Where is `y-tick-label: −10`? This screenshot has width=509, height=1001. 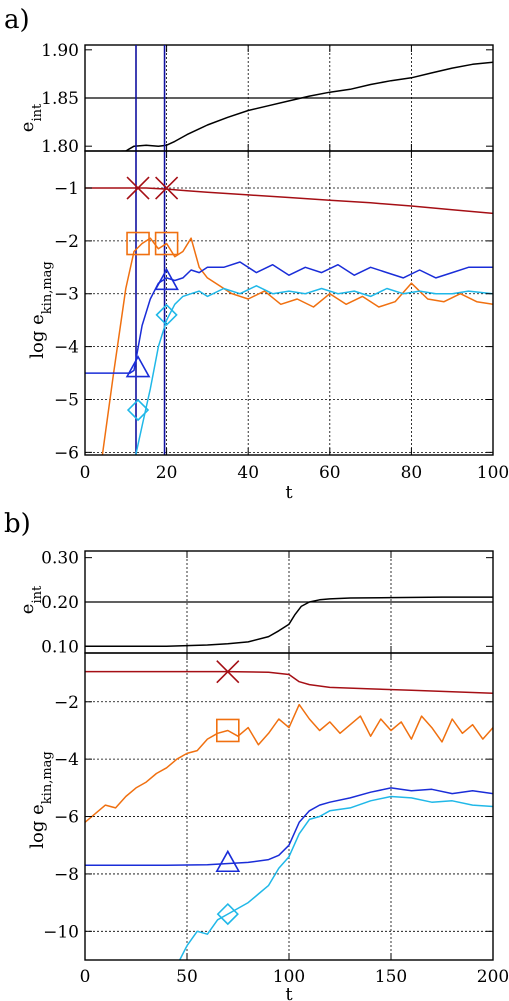 y-tick-label: −10 is located at coordinates (61, 932).